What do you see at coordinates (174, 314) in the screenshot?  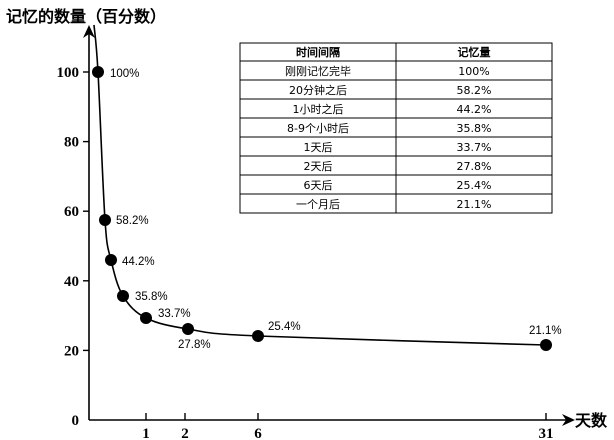 I see `data-label: 33.7%` at bounding box center [174, 314].